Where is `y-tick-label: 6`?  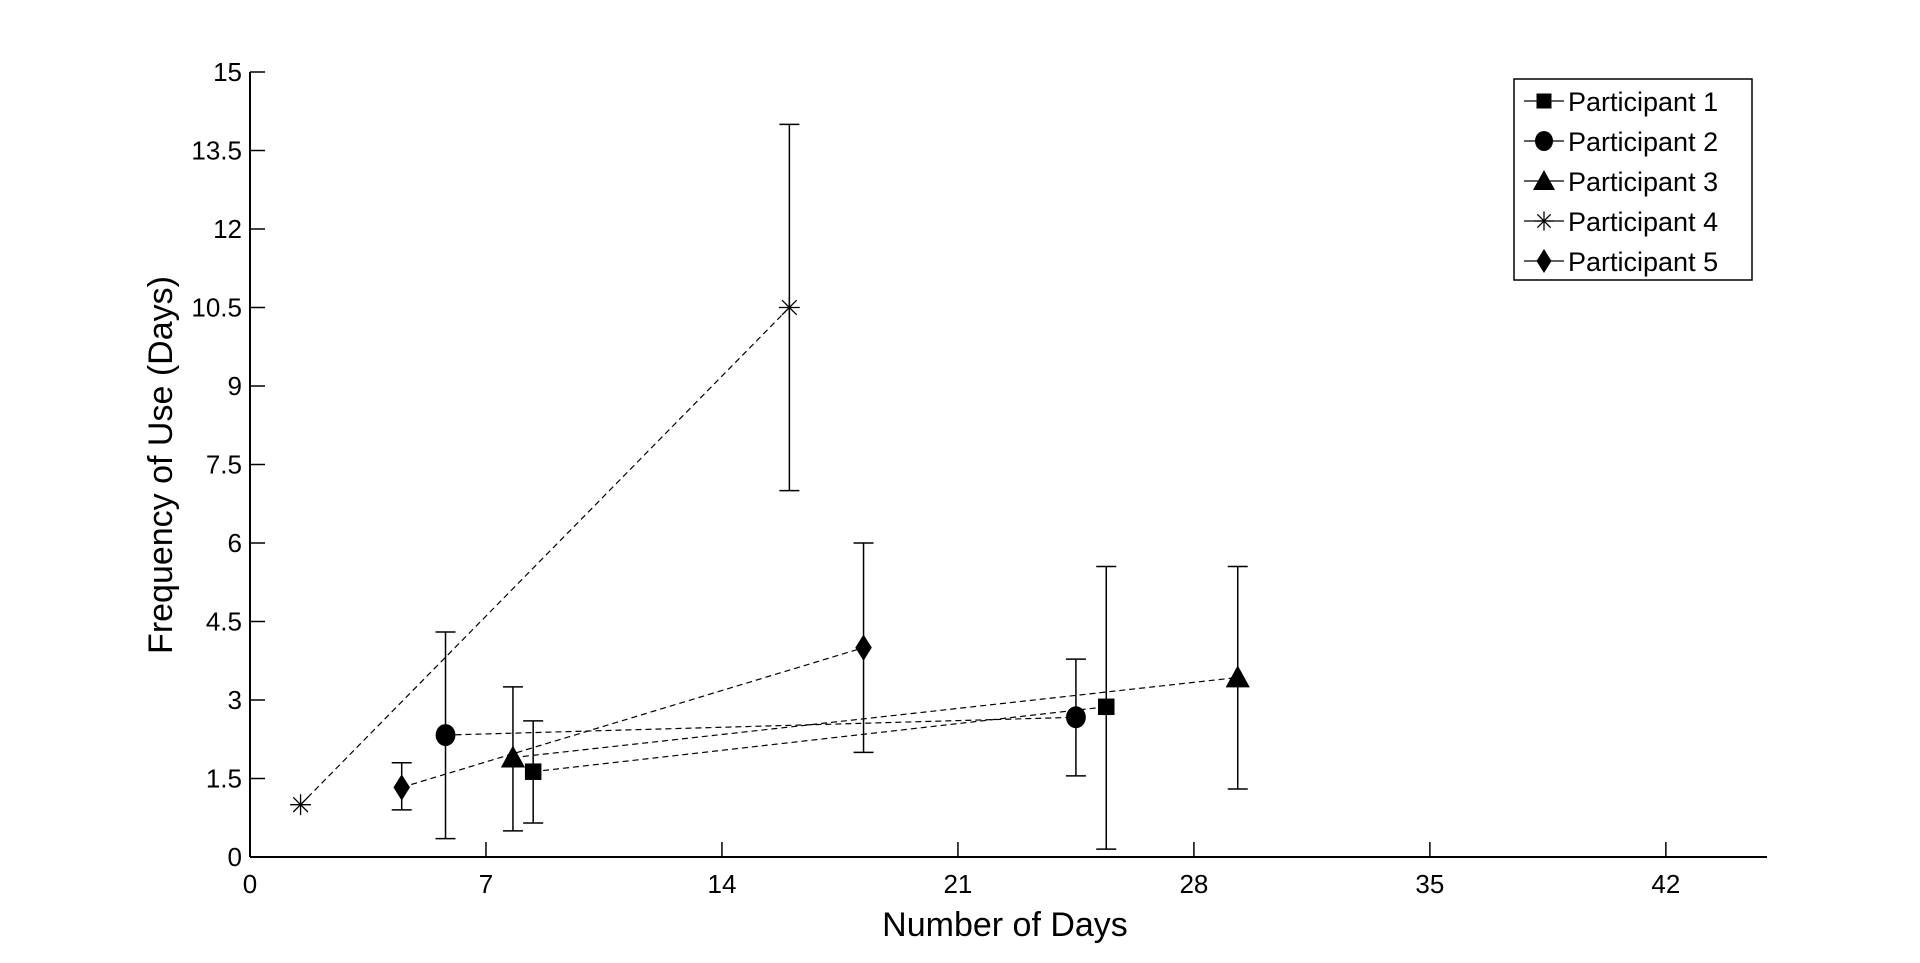
y-tick-label: 6 is located at coordinates (235, 543).